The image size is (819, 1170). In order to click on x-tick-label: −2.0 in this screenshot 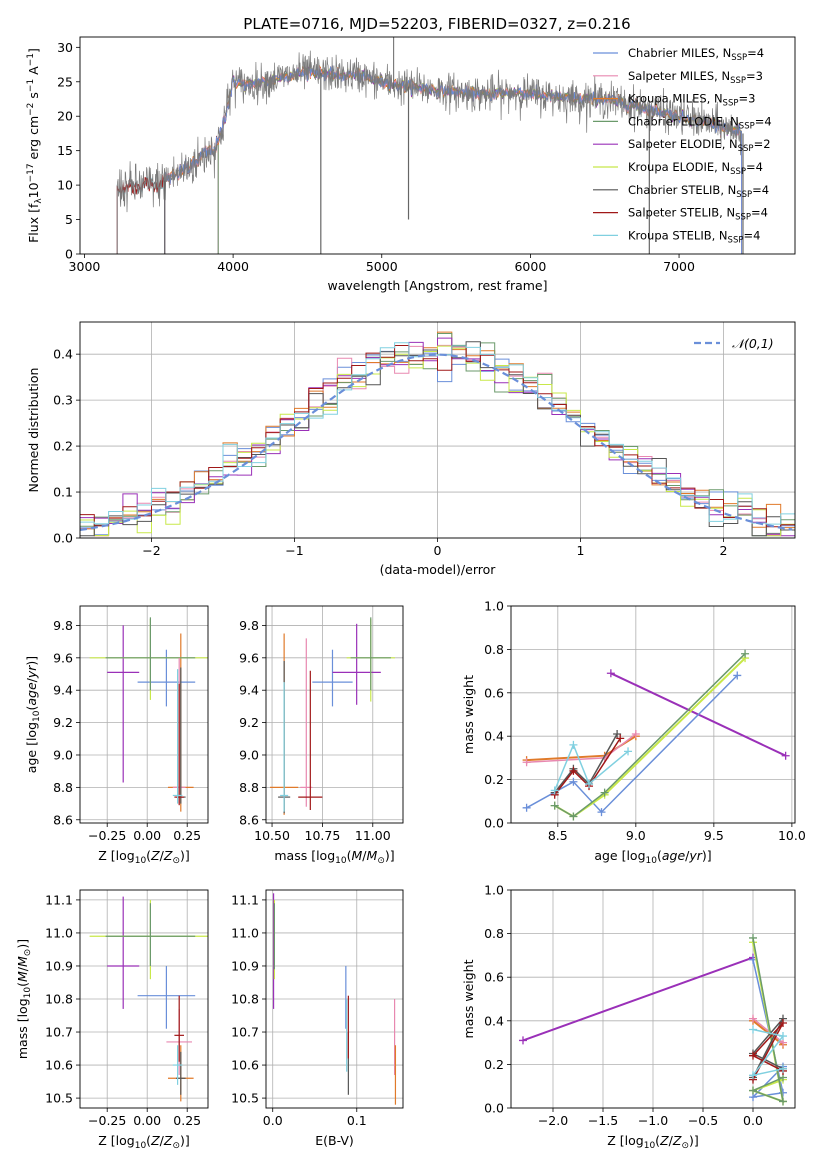, I will do `click(553, 1120)`.